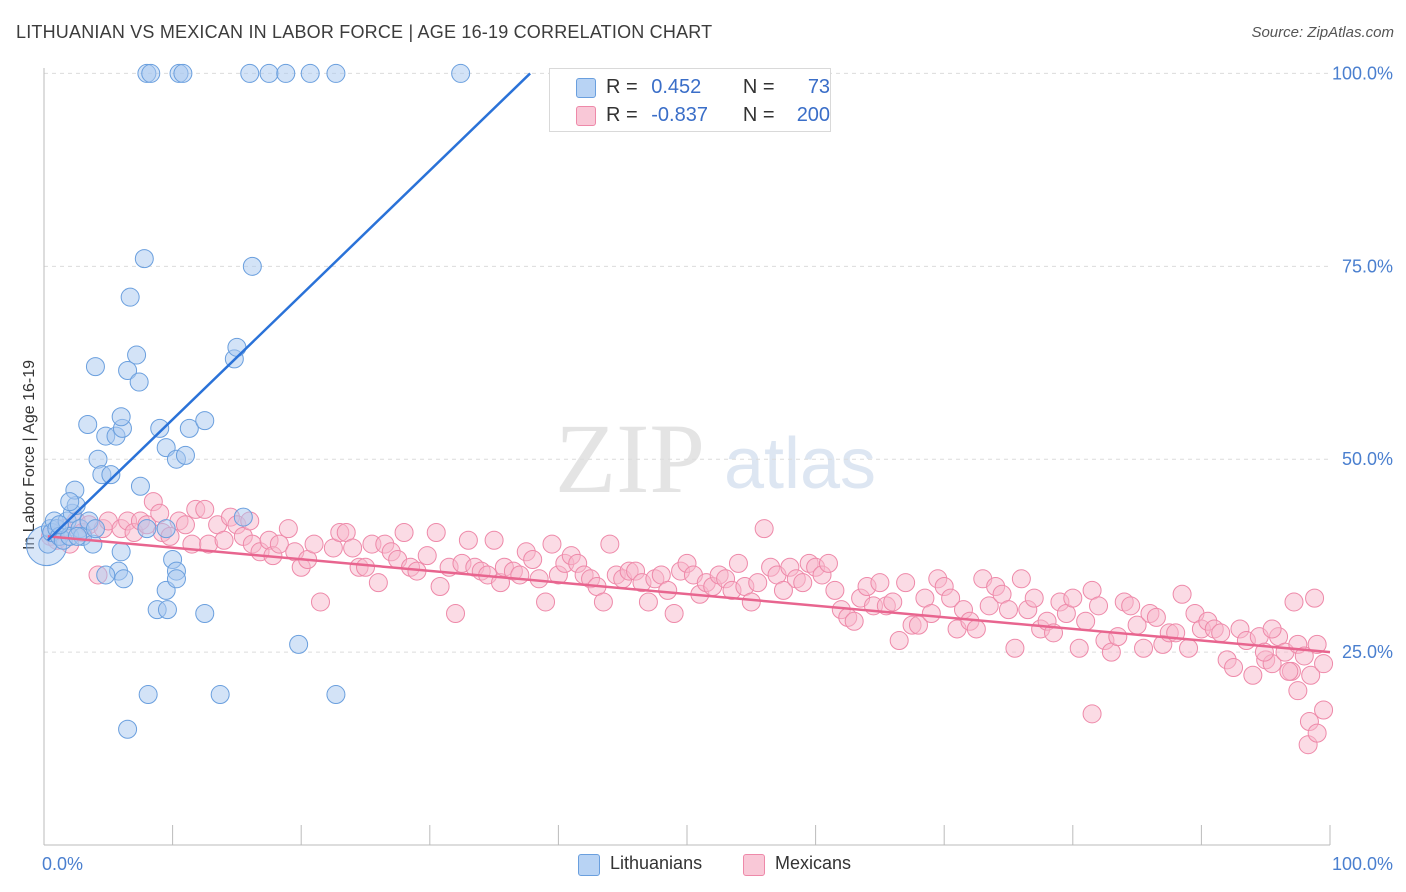 The width and height of the screenshot is (1406, 892). I want to click on source-credit: Source: ZipAtlas.com, so click(1322, 32).